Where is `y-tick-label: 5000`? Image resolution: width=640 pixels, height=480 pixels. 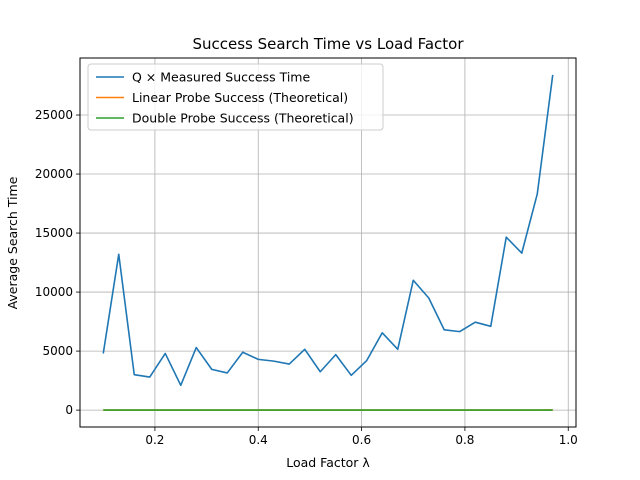 y-tick-label: 5000 is located at coordinates (57, 351).